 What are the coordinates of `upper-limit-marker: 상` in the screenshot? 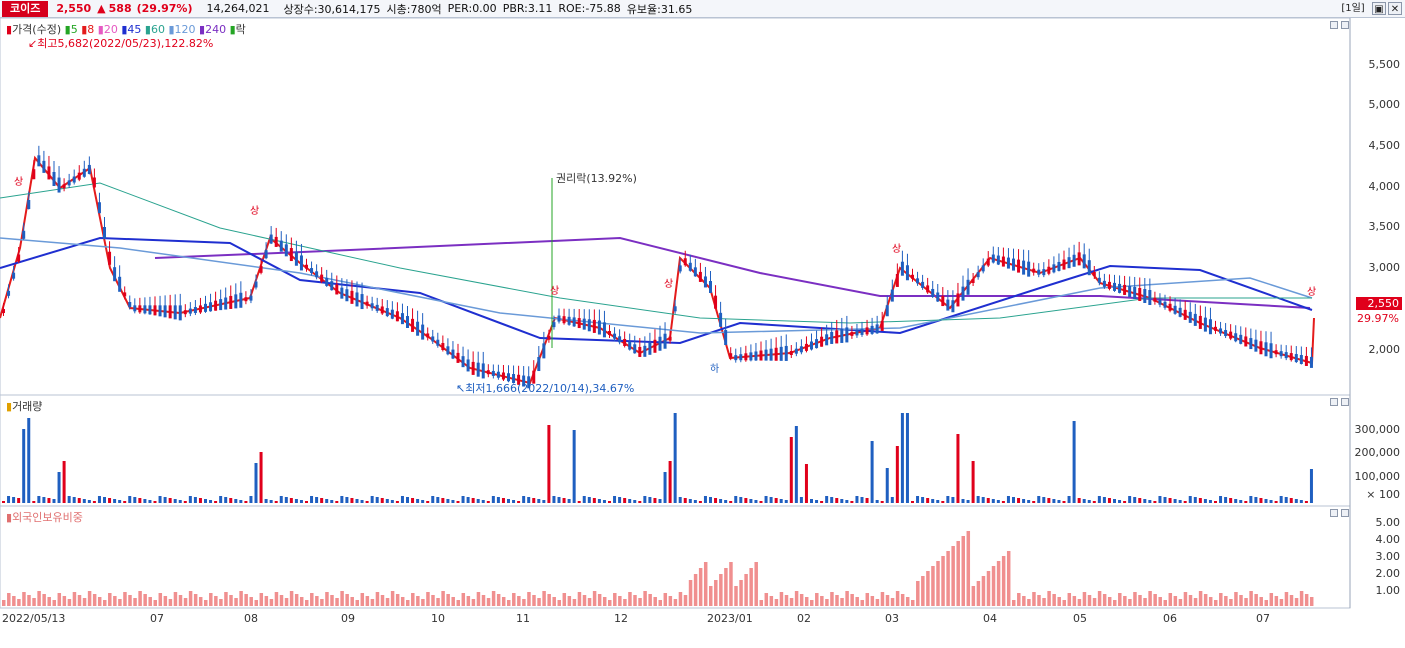 It's located at (255, 211).